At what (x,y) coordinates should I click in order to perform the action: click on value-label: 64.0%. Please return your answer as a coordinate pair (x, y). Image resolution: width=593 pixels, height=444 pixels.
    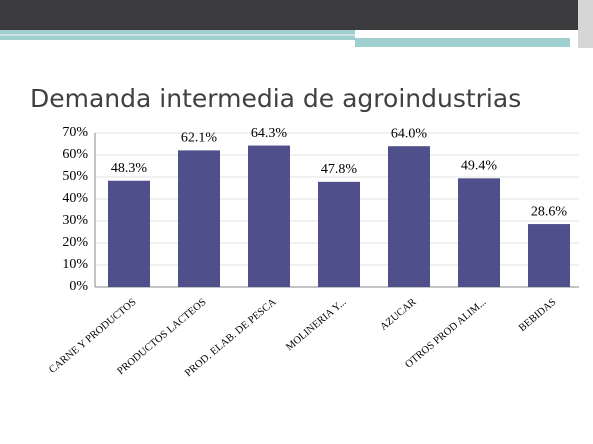
    Looking at the image, I should click on (409, 133).